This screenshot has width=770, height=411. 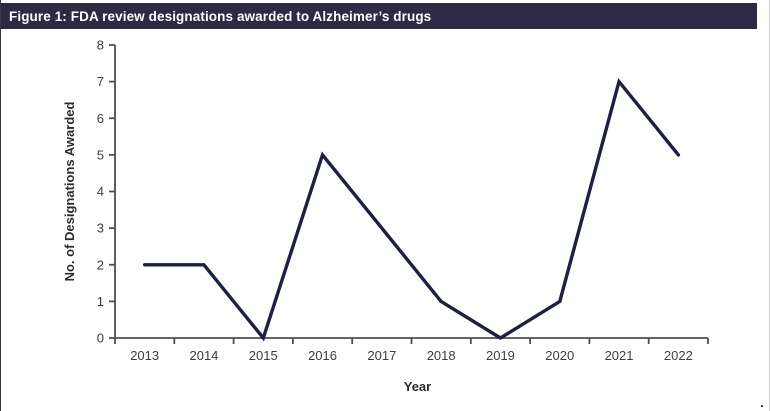 What do you see at coordinates (417, 386) in the screenshot?
I see `x-axis-title: Year` at bounding box center [417, 386].